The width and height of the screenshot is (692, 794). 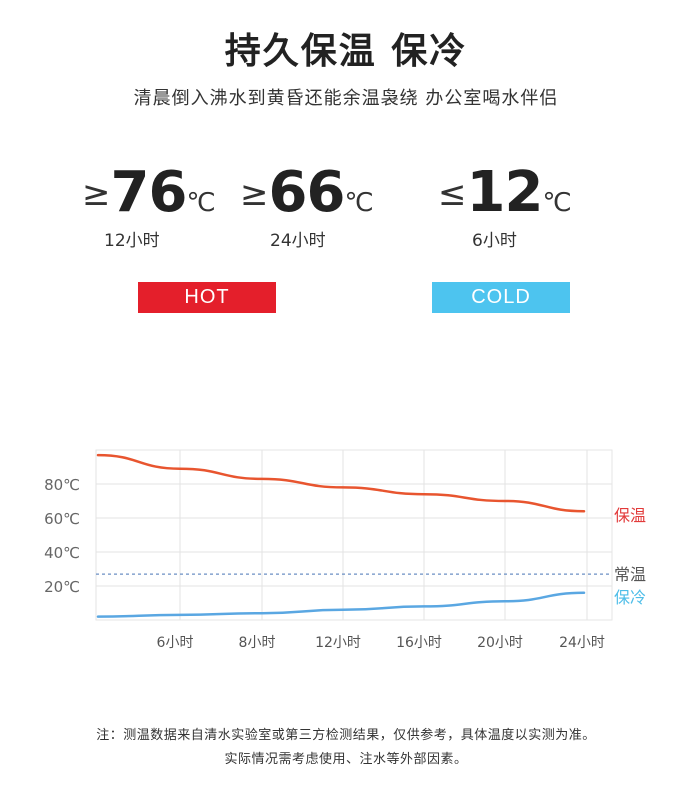 What do you see at coordinates (505, 192) in the screenshot?
I see `stat-value: 12` at bounding box center [505, 192].